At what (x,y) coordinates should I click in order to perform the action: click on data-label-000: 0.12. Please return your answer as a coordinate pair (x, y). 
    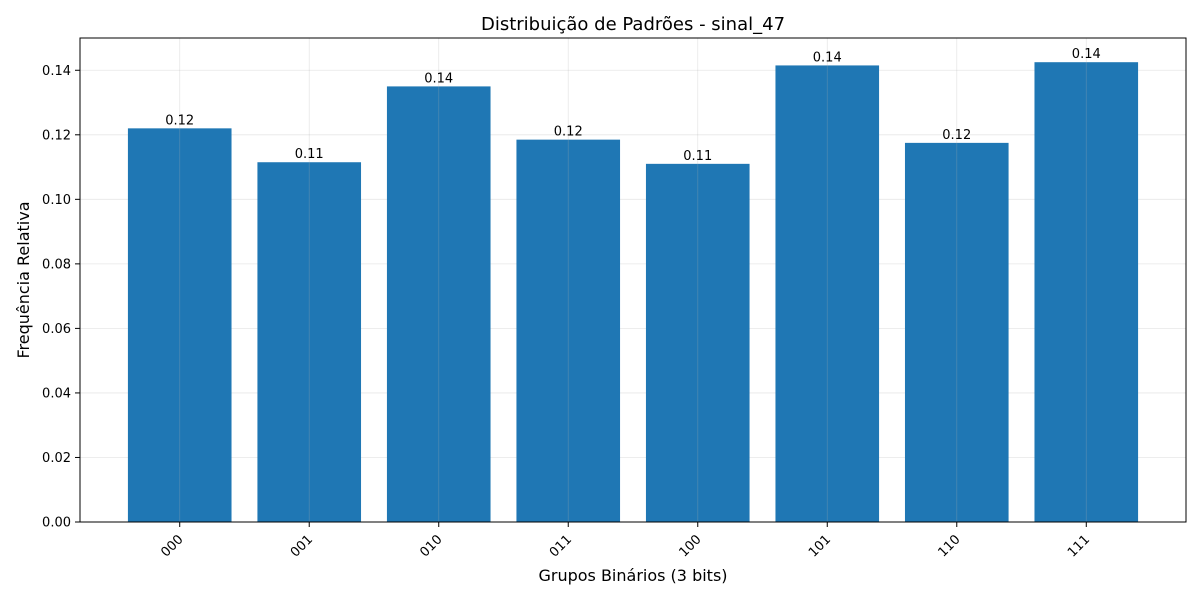
    Looking at the image, I should click on (179, 120).